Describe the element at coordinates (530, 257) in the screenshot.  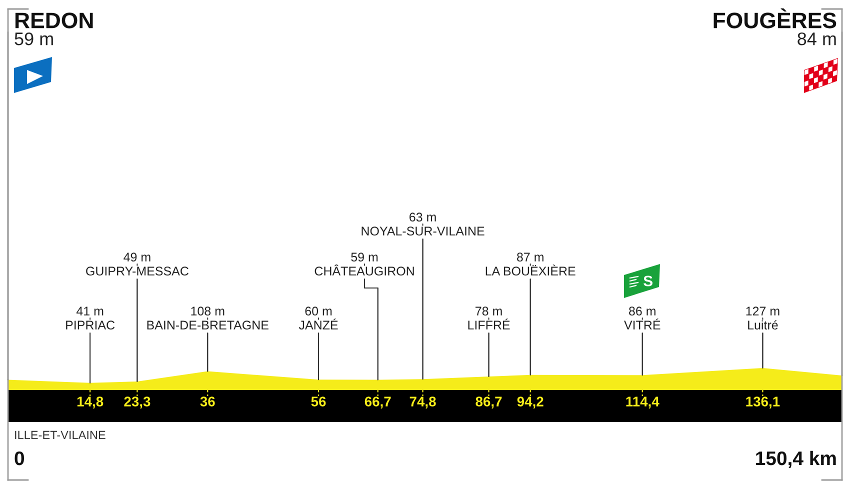
I see `data-label: 87 m` at that location.